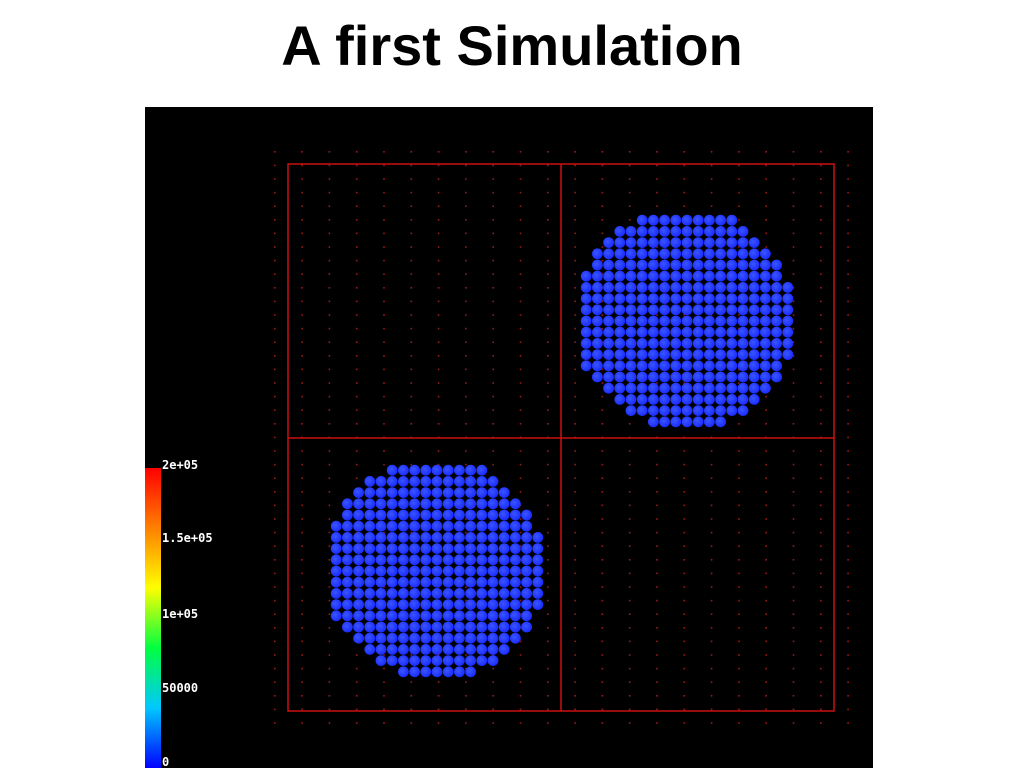 The height and width of the screenshot is (768, 1024). Describe the element at coordinates (180, 688) in the screenshot. I see `colorbar-label-50000: 50000` at that location.